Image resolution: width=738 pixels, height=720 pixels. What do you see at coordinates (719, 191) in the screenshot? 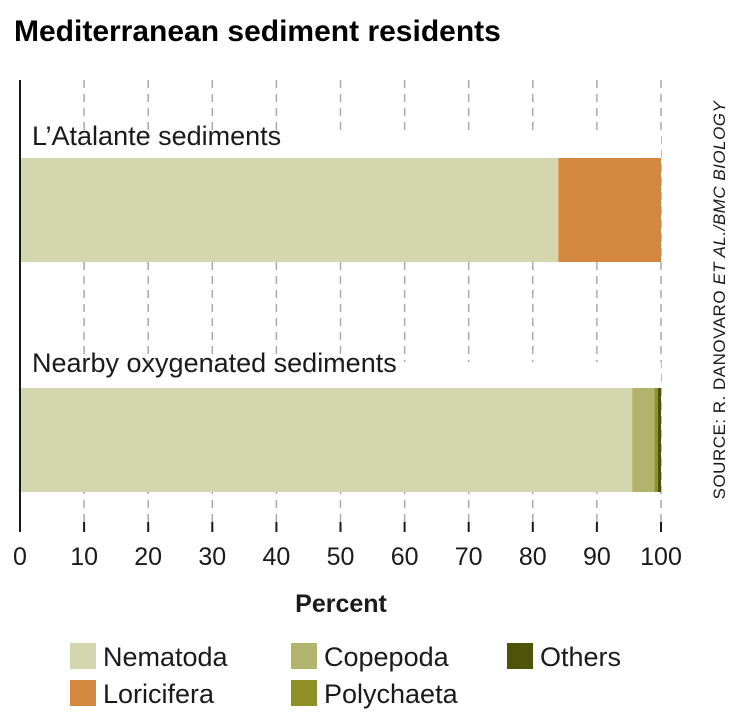
I see `source-citation: ET AL./BMC BIOLOGY` at bounding box center [719, 191].